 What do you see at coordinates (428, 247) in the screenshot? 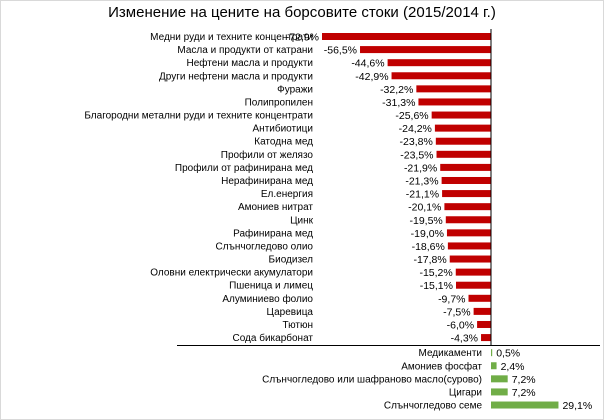
I see `value-label: -18,6%` at bounding box center [428, 247].